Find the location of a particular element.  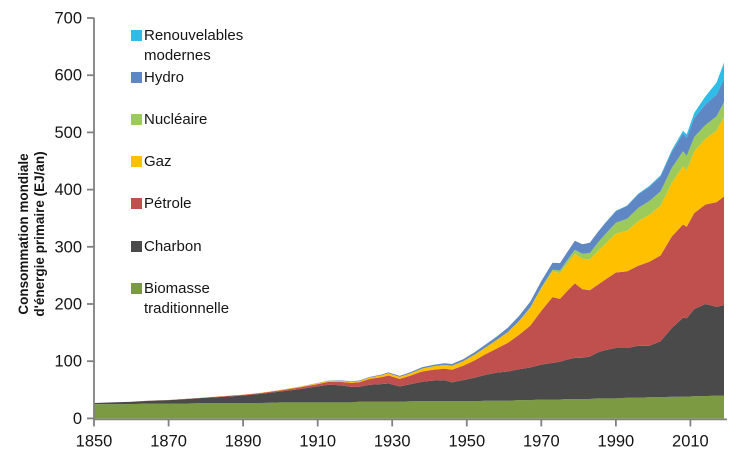

y-tick-label: 700 is located at coordinates (68, 19).